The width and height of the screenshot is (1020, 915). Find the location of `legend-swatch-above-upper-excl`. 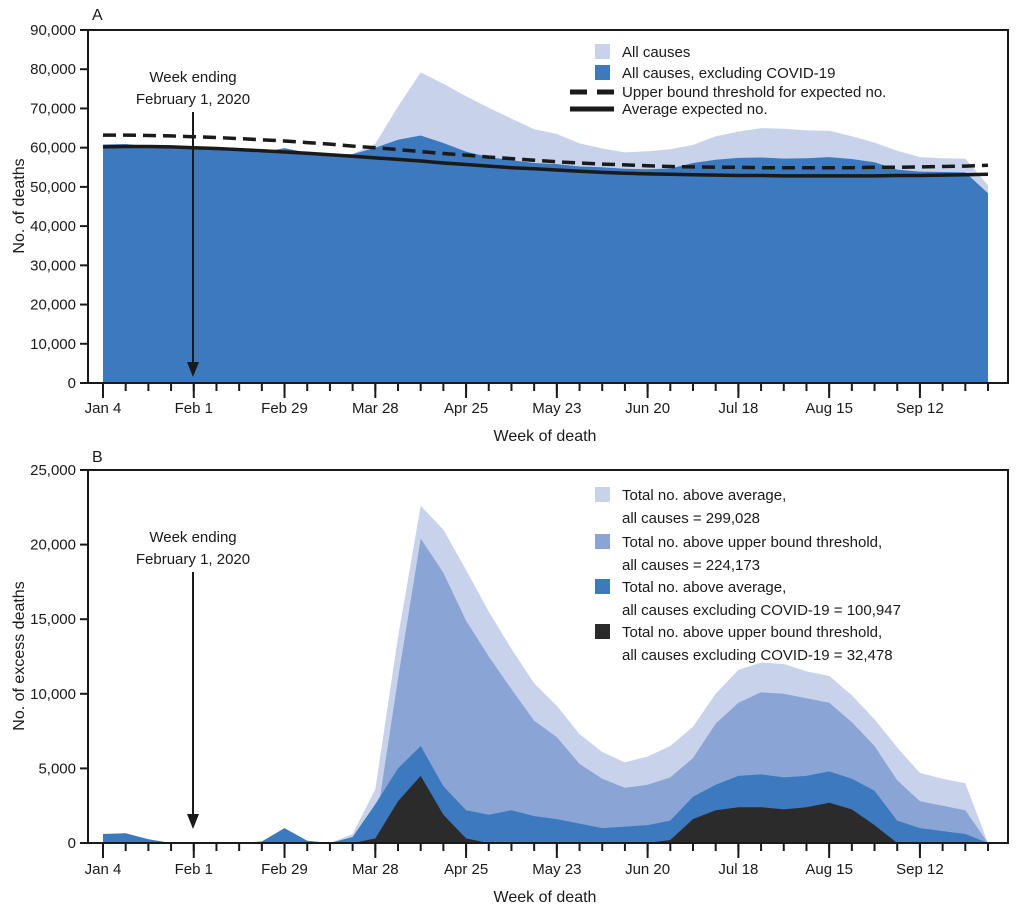

legend-swatch-above-upper-excl is located at coordinates (602, 631).